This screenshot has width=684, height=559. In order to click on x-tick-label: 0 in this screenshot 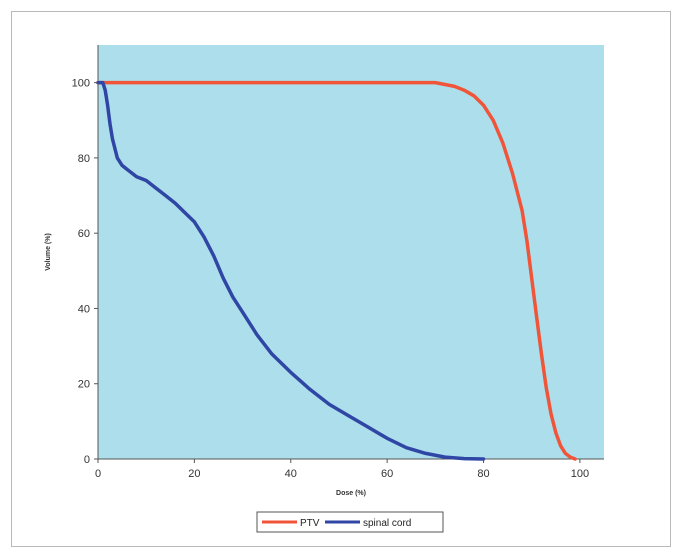, I will do `click(98, 474)`.